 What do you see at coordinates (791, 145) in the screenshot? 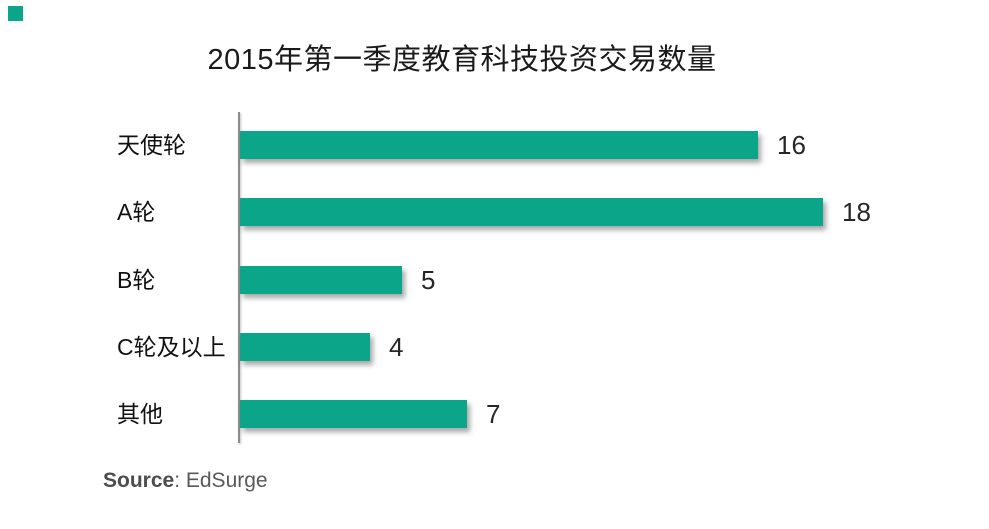
I see `value-label: 16` at bounding box center [791, 145].